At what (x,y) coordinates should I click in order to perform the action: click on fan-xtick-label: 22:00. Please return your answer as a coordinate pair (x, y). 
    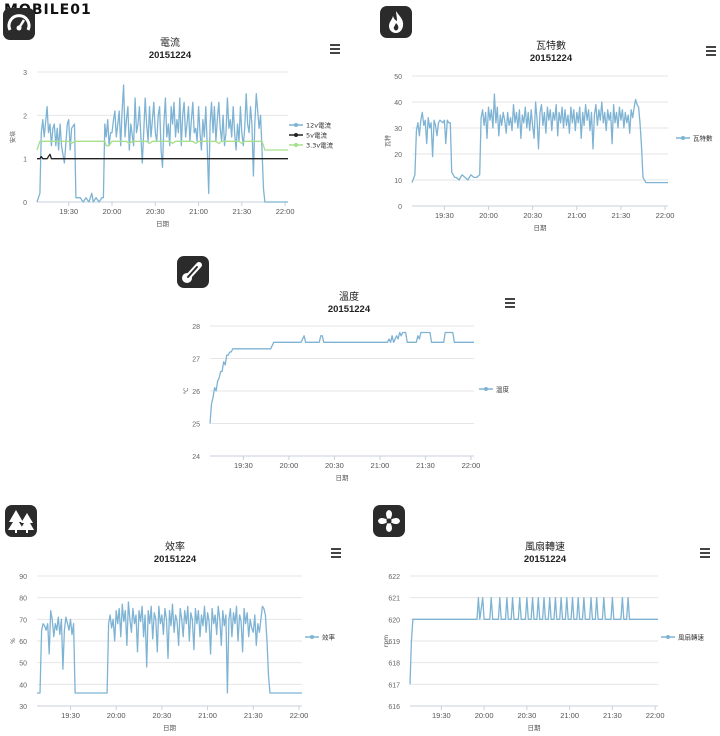
    Looking at the image, I should click on (655, 715).